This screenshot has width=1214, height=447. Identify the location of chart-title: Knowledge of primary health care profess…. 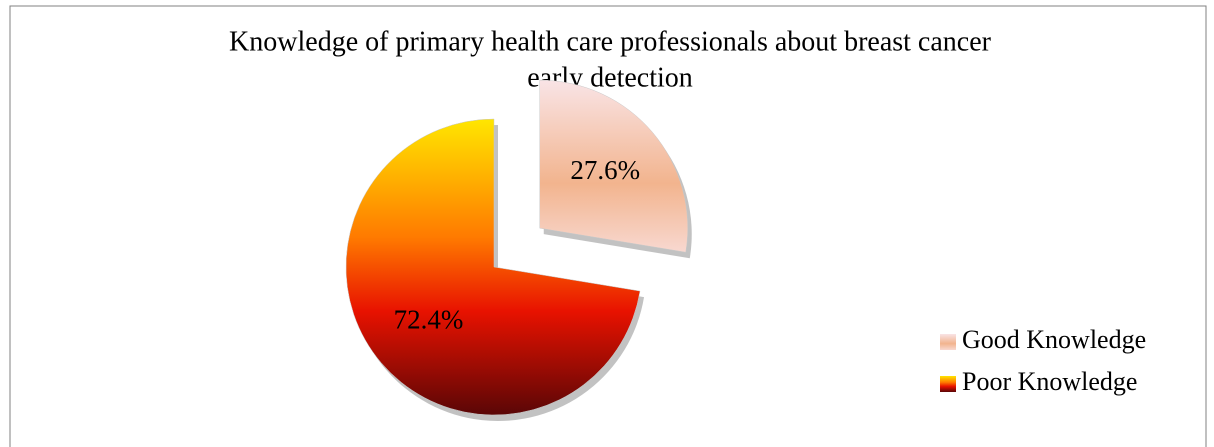
(610, 41).